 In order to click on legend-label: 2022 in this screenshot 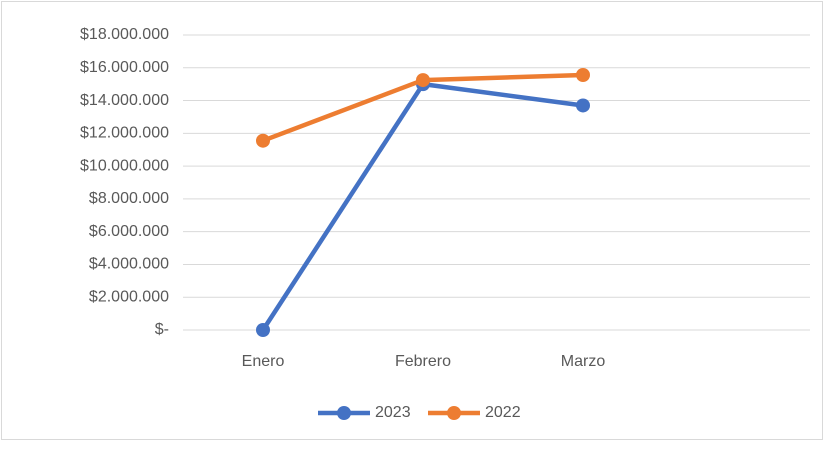, I will do `click(503, 412)`.